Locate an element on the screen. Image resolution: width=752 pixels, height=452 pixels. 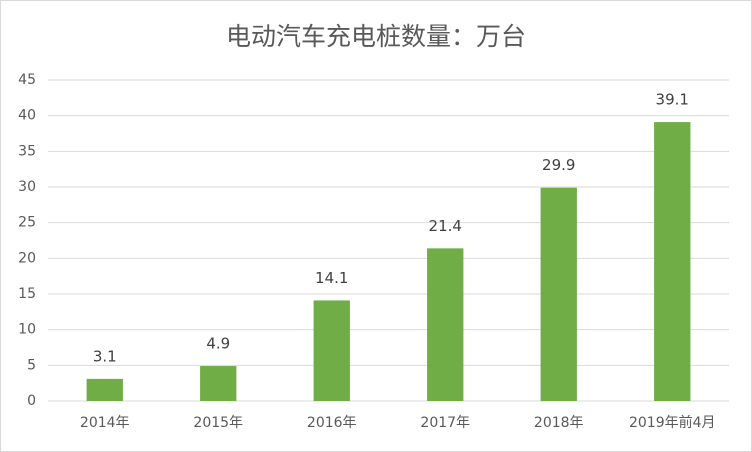
data-label: 3.1 is located at coordinates (105, 356).